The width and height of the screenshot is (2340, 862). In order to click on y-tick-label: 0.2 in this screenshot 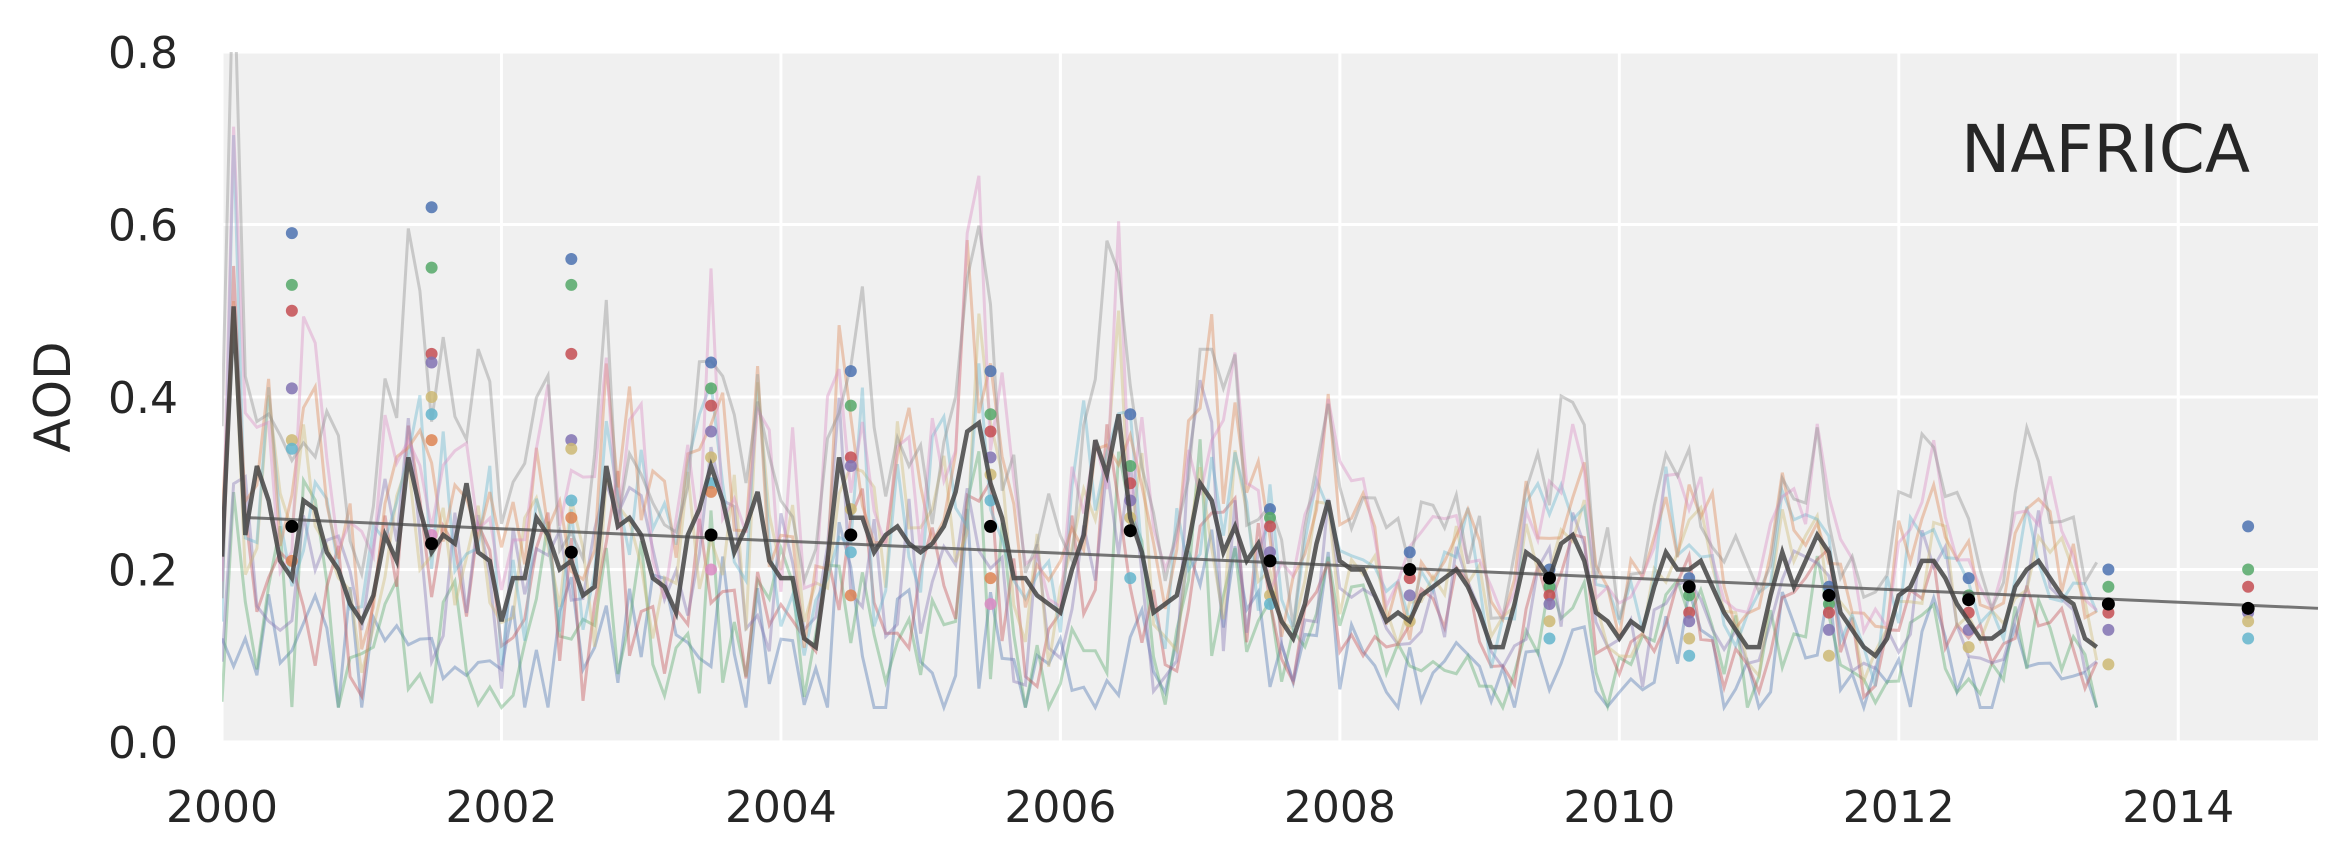, I will do `click(143, 571)`.